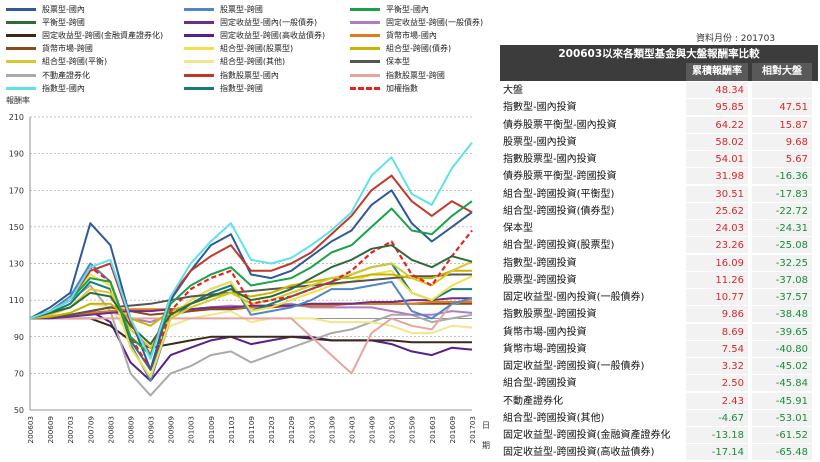 This screenshot has width=820, height=462. What do you see at coordinates (659, 383) in the screenshot?
I see `table-row: 組合型-跨國投資 2.50 -45.84` at bounding box center [659, 383].